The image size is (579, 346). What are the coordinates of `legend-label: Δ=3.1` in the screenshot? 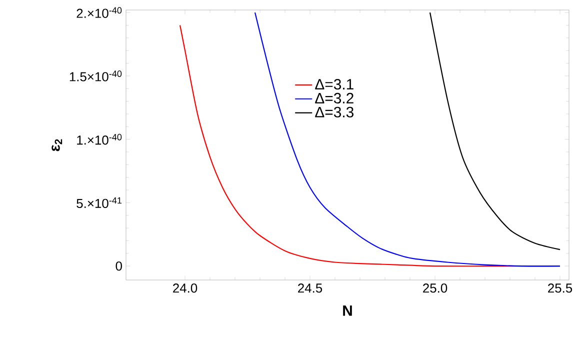 It's located at (334, 84).